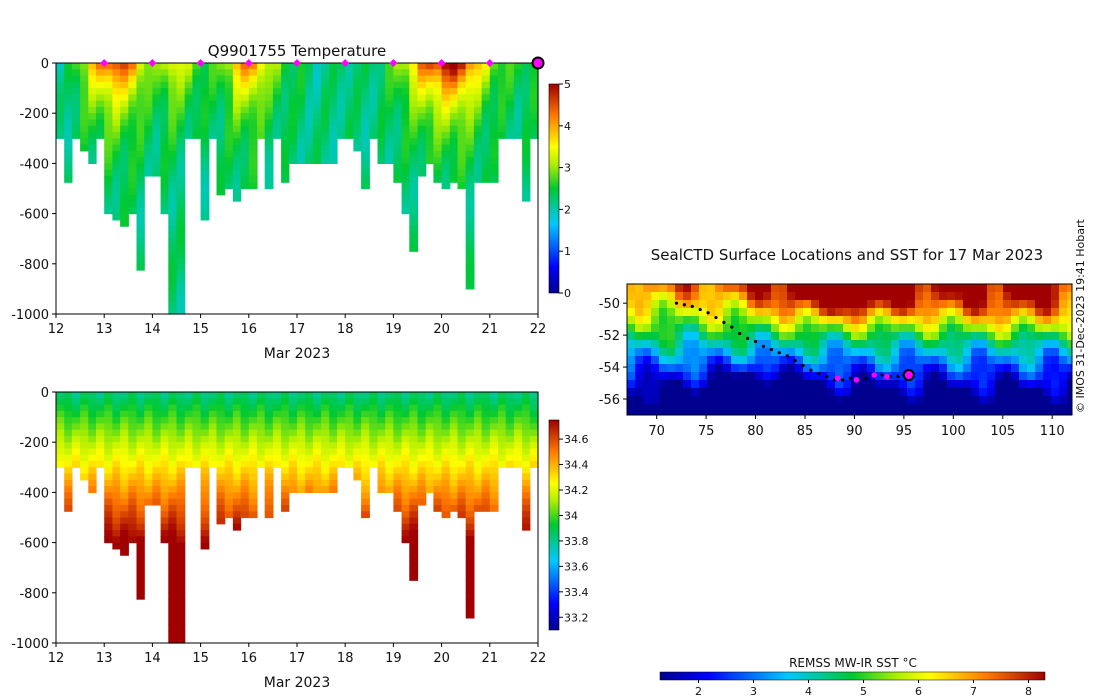  What do you see at coordinates (863, 691) in the screenshot?
I see `sst-colorbar-tick-label: 5` at bounding box center [863, 691].